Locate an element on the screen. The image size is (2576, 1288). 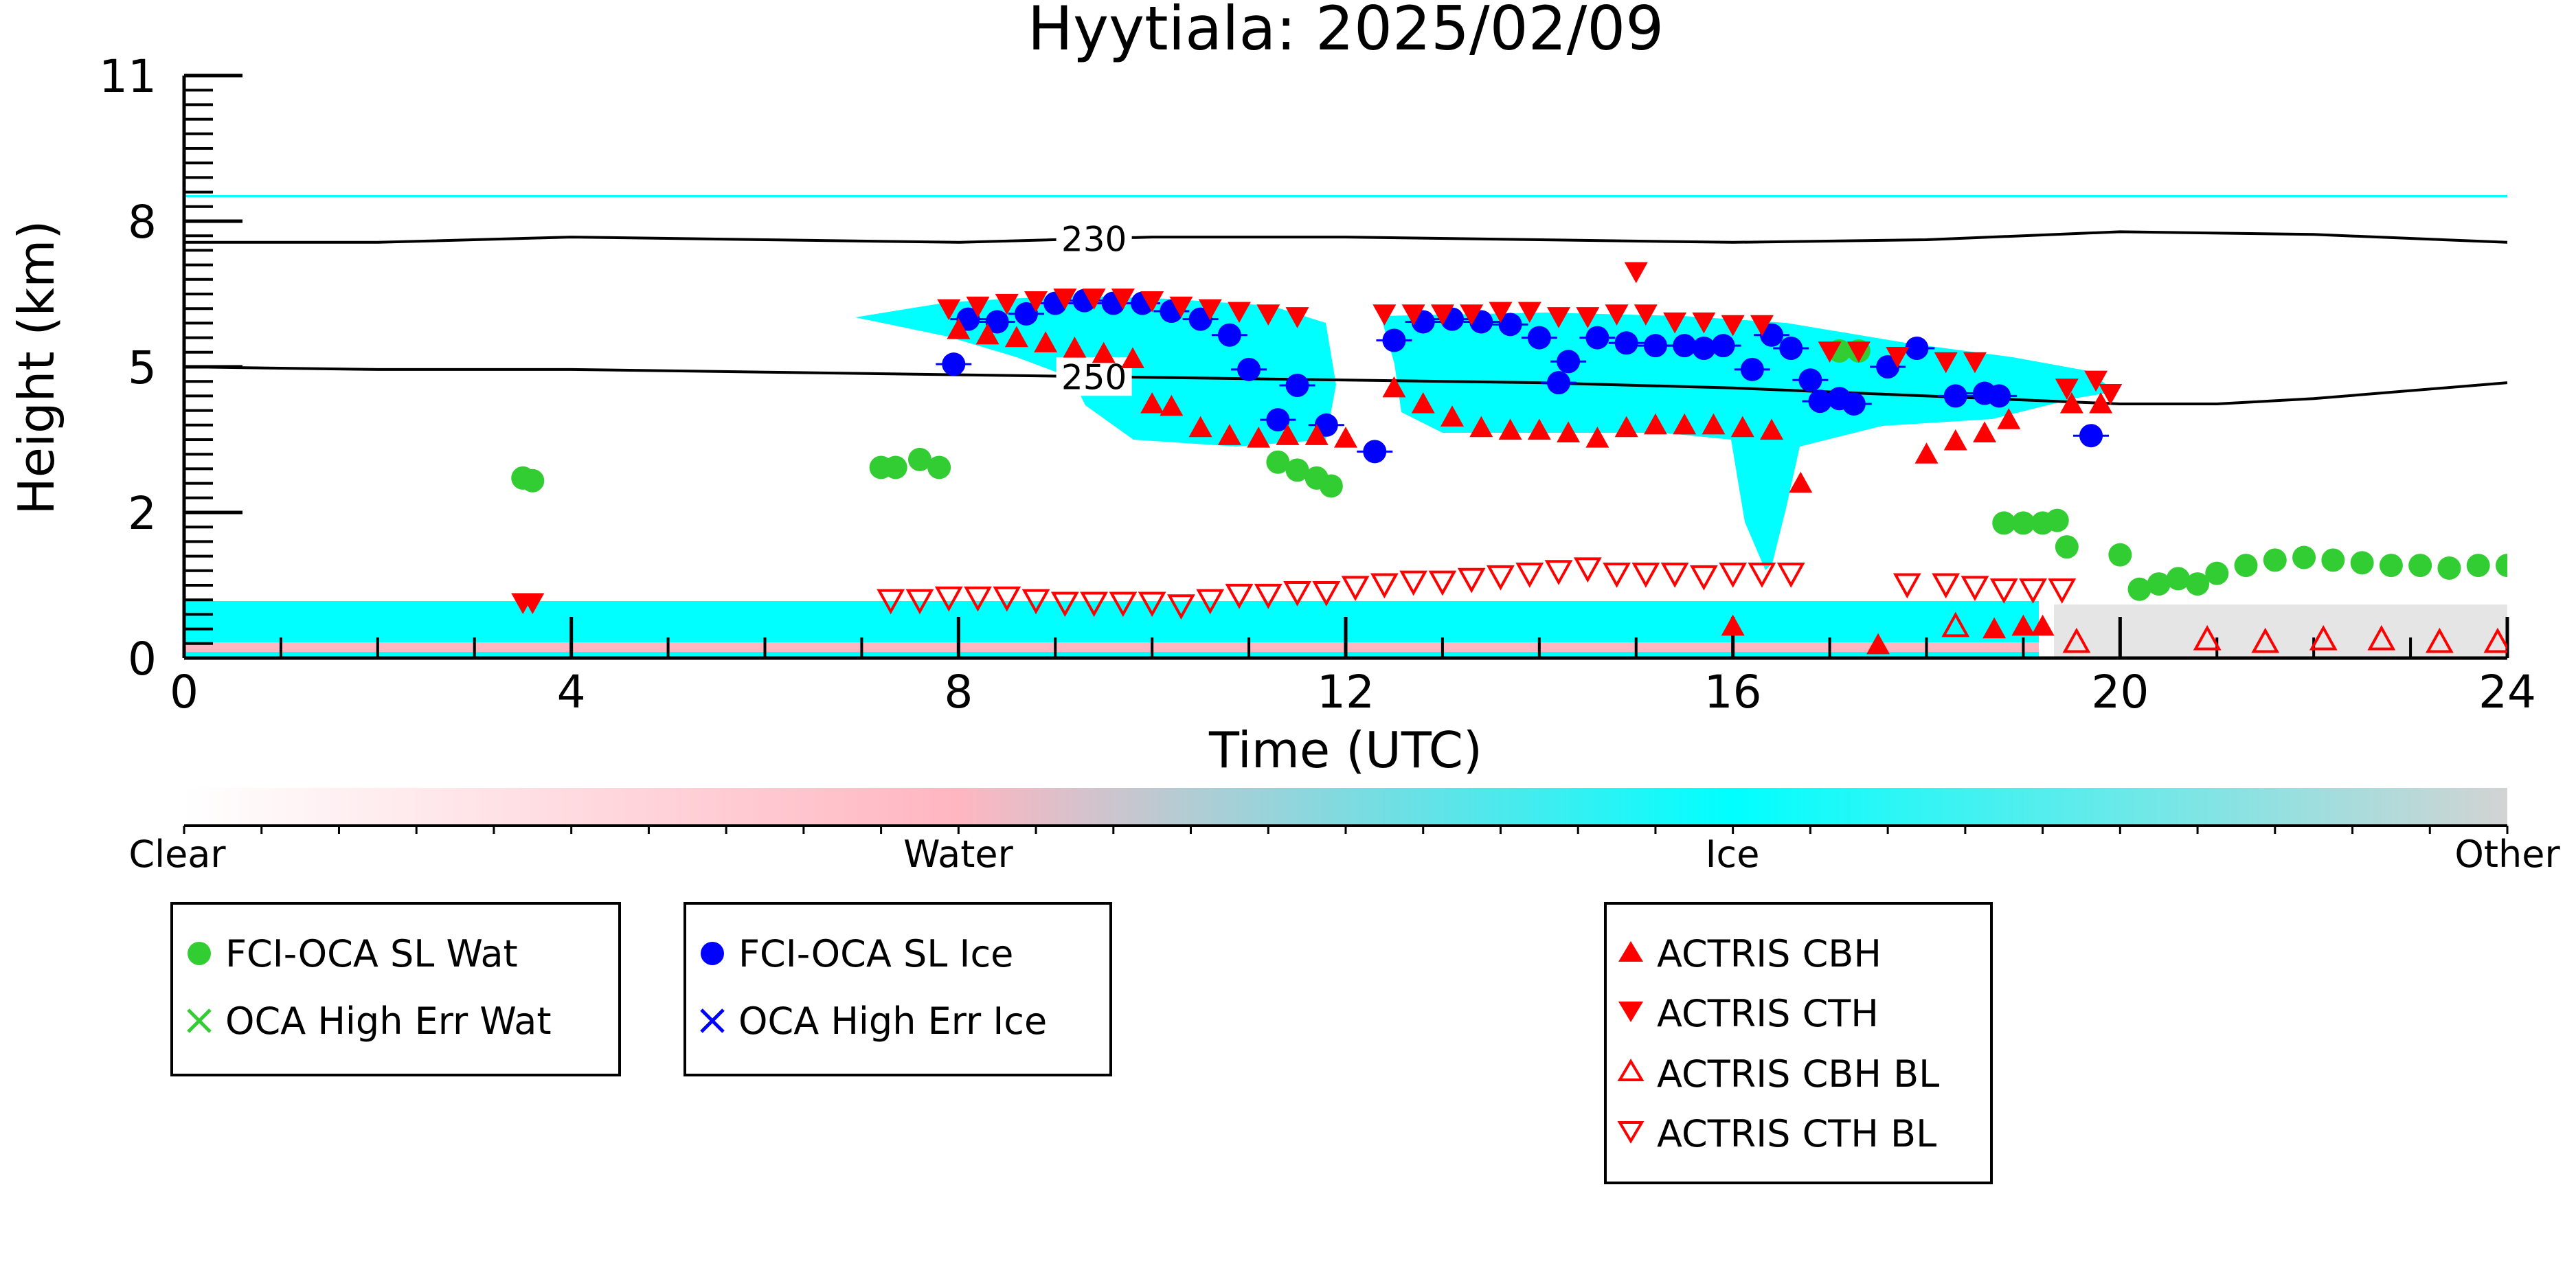
legend-water-label-2: OCA High Err Wat is located at coordinates (388, 1021).